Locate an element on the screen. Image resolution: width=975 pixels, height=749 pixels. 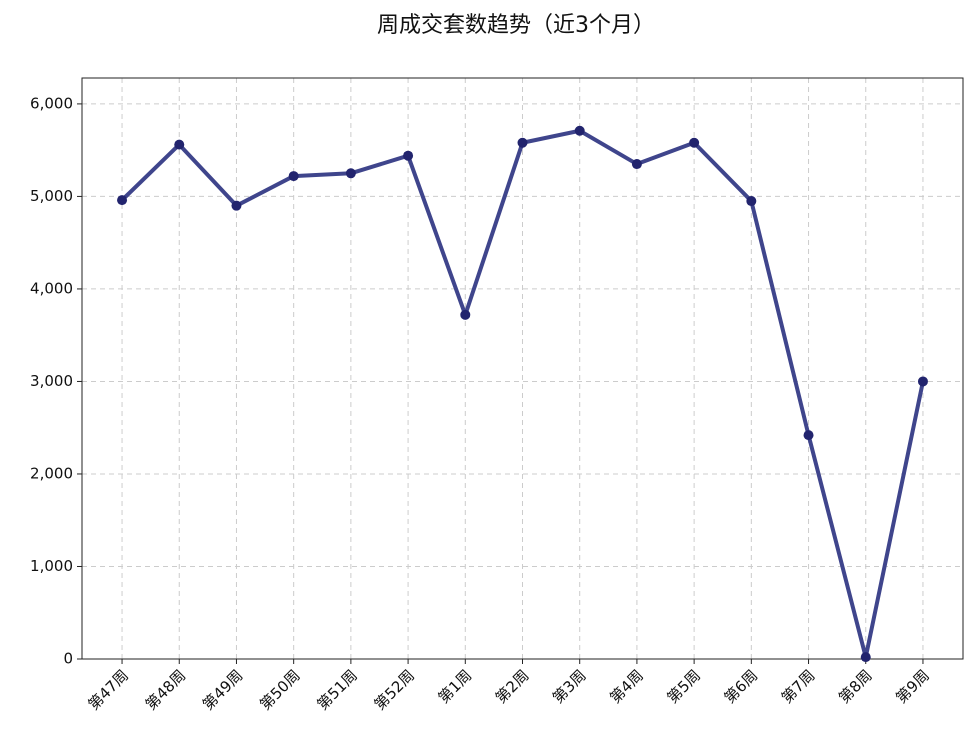
y-tick-label: 1,000 is located at coordinates (51, 566).